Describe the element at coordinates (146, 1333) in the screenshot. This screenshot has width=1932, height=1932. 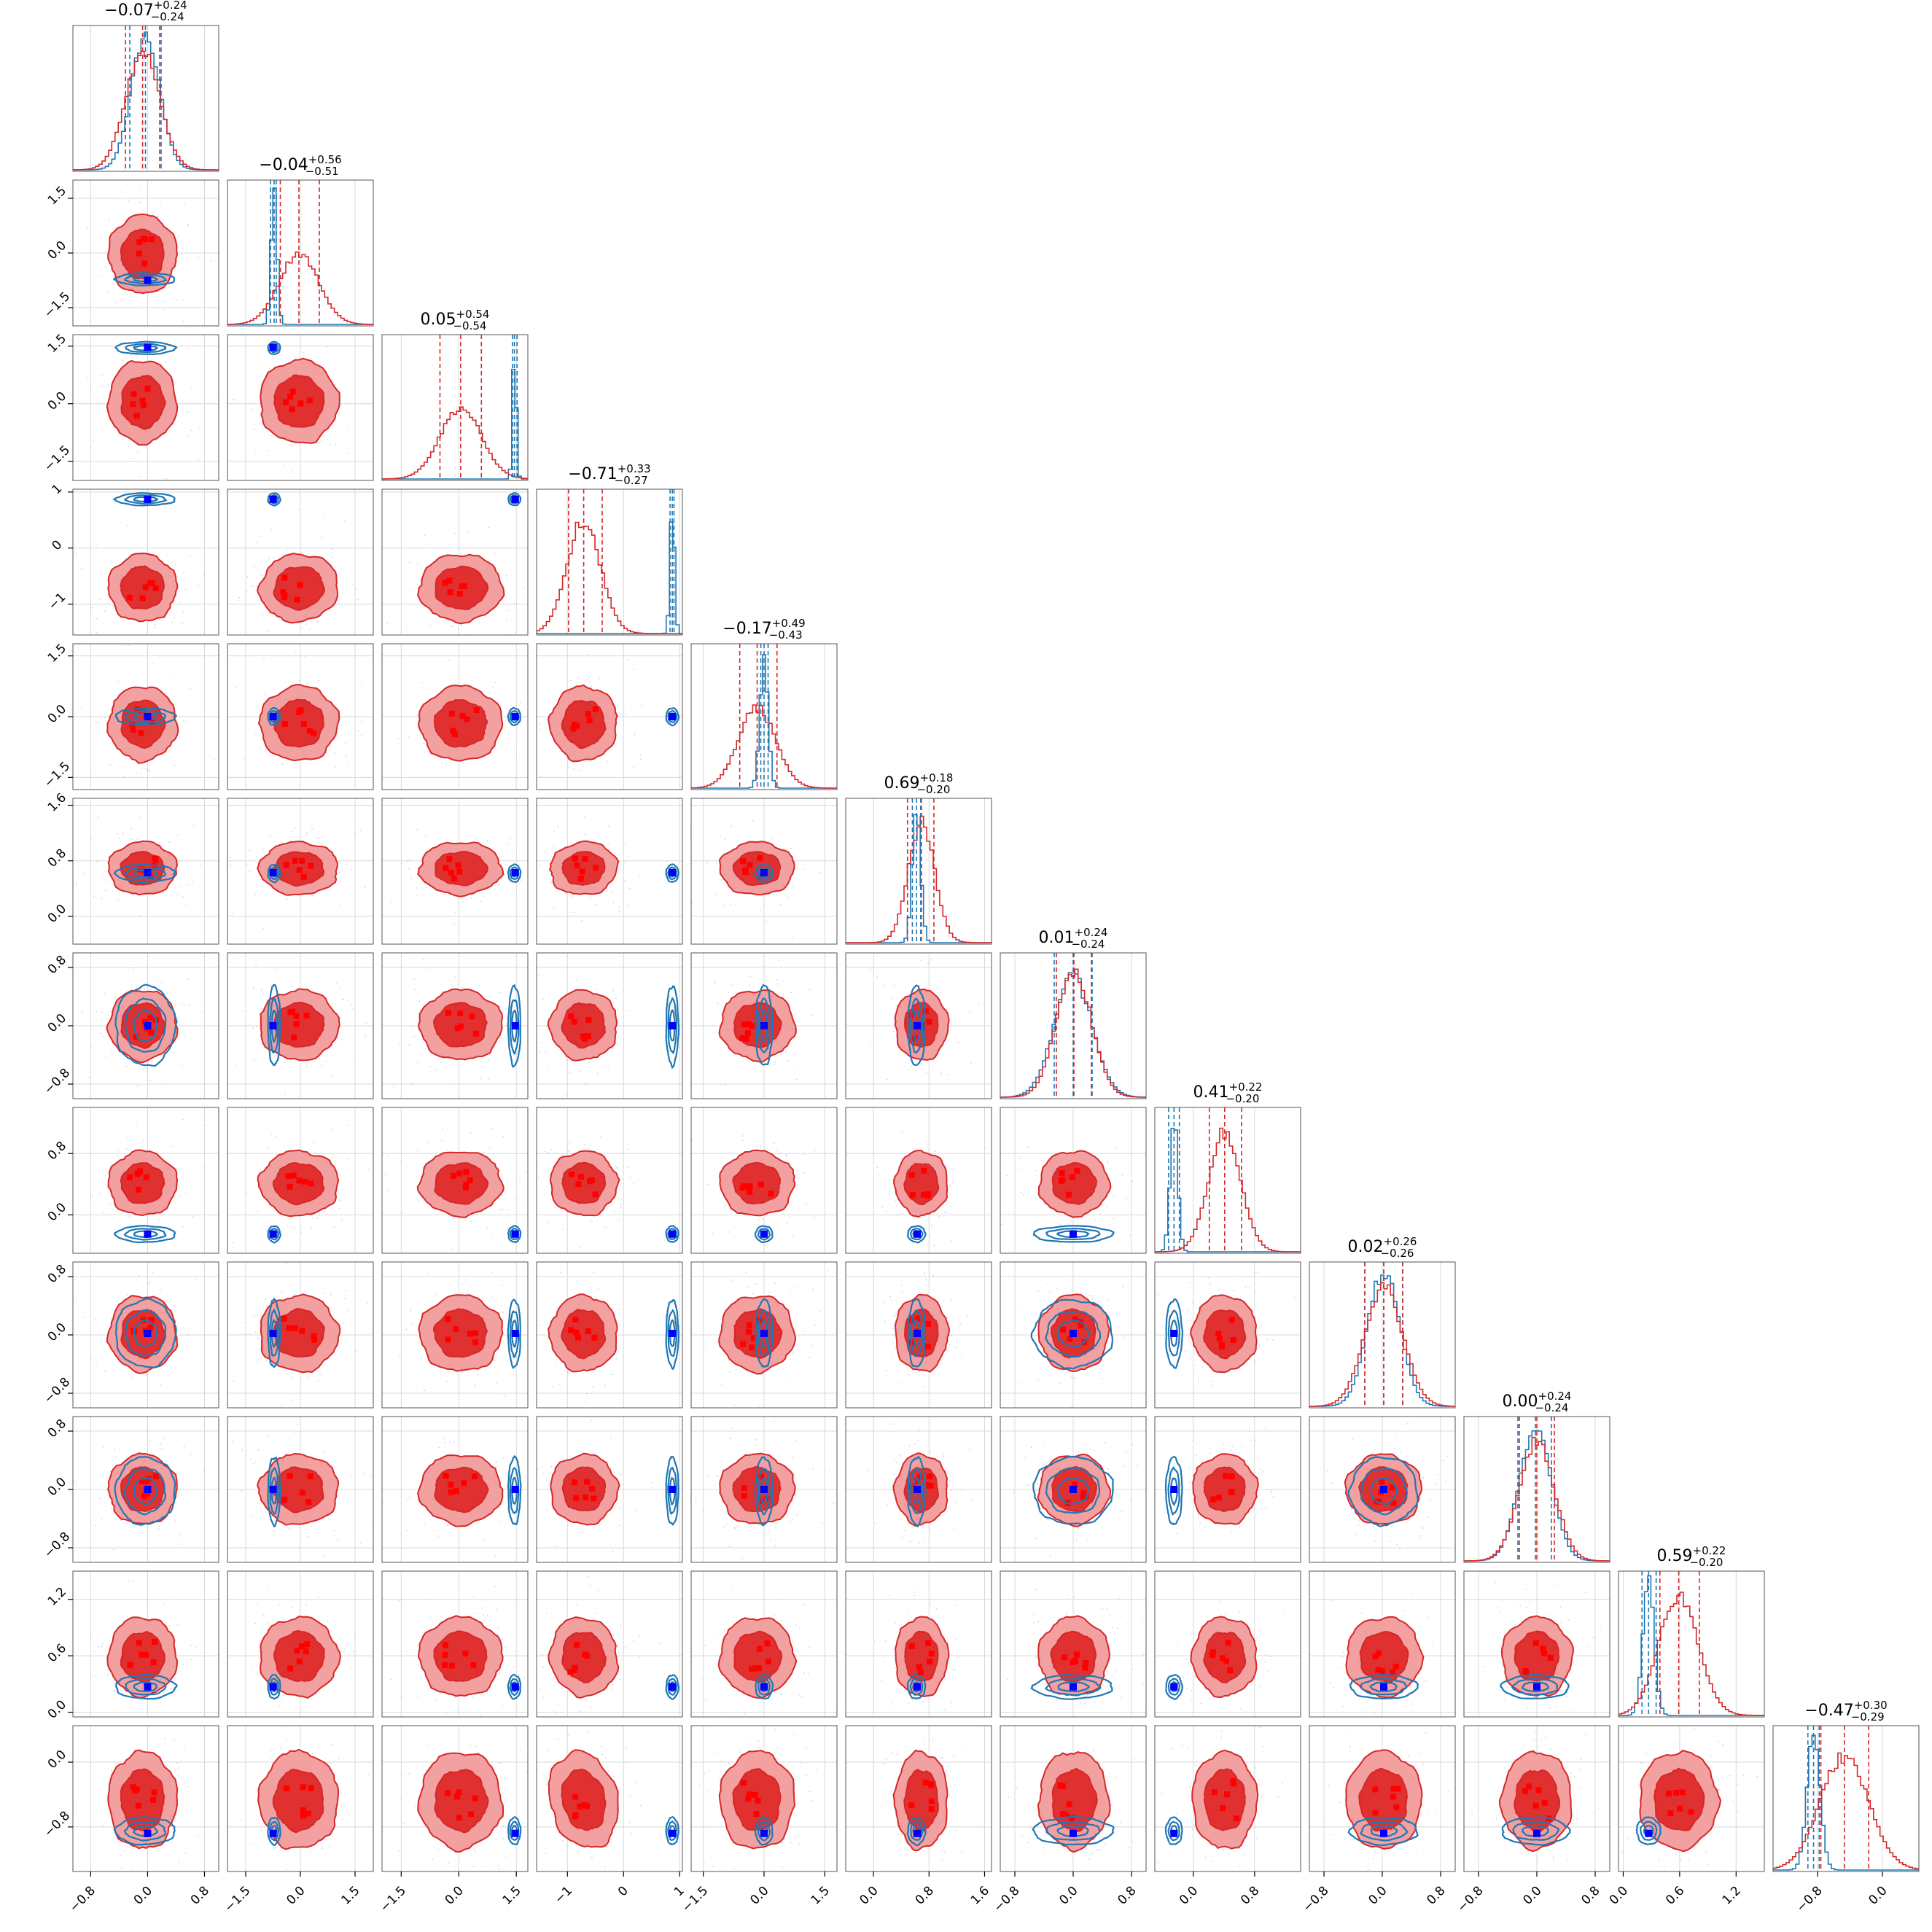
I see `contour-blue-middle` at that location.